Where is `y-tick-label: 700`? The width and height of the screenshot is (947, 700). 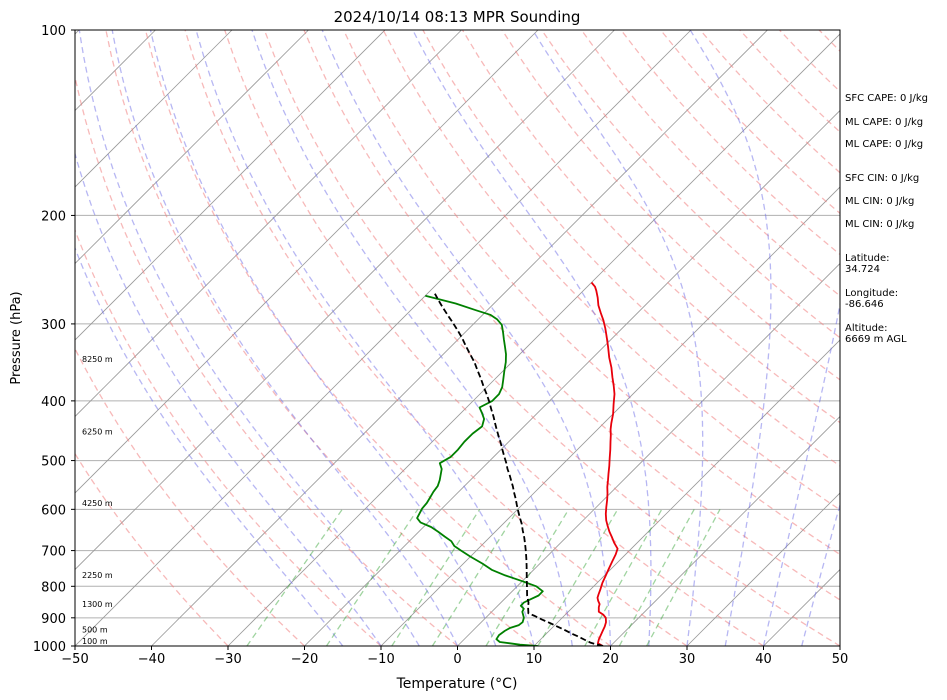
y-tick-label: 700 is located at coordinates (53, 552).